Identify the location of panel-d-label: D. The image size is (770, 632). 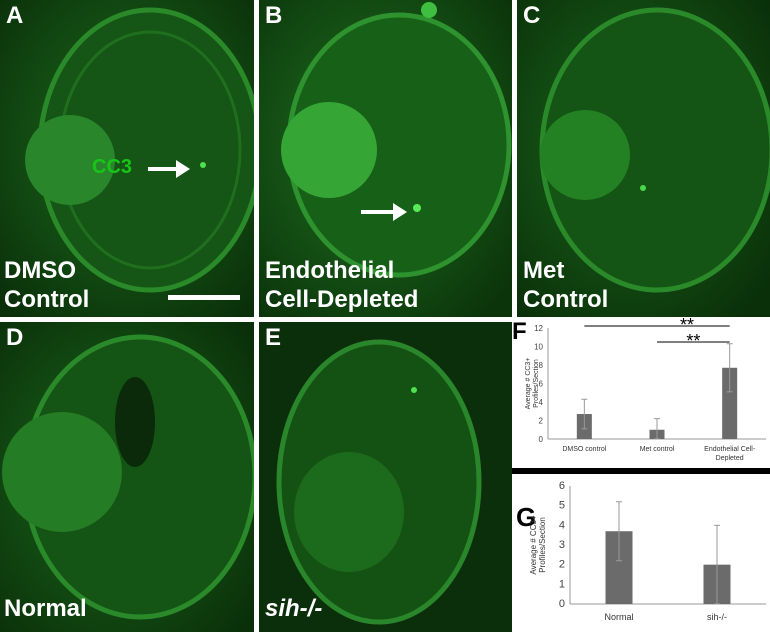
(15, 337).